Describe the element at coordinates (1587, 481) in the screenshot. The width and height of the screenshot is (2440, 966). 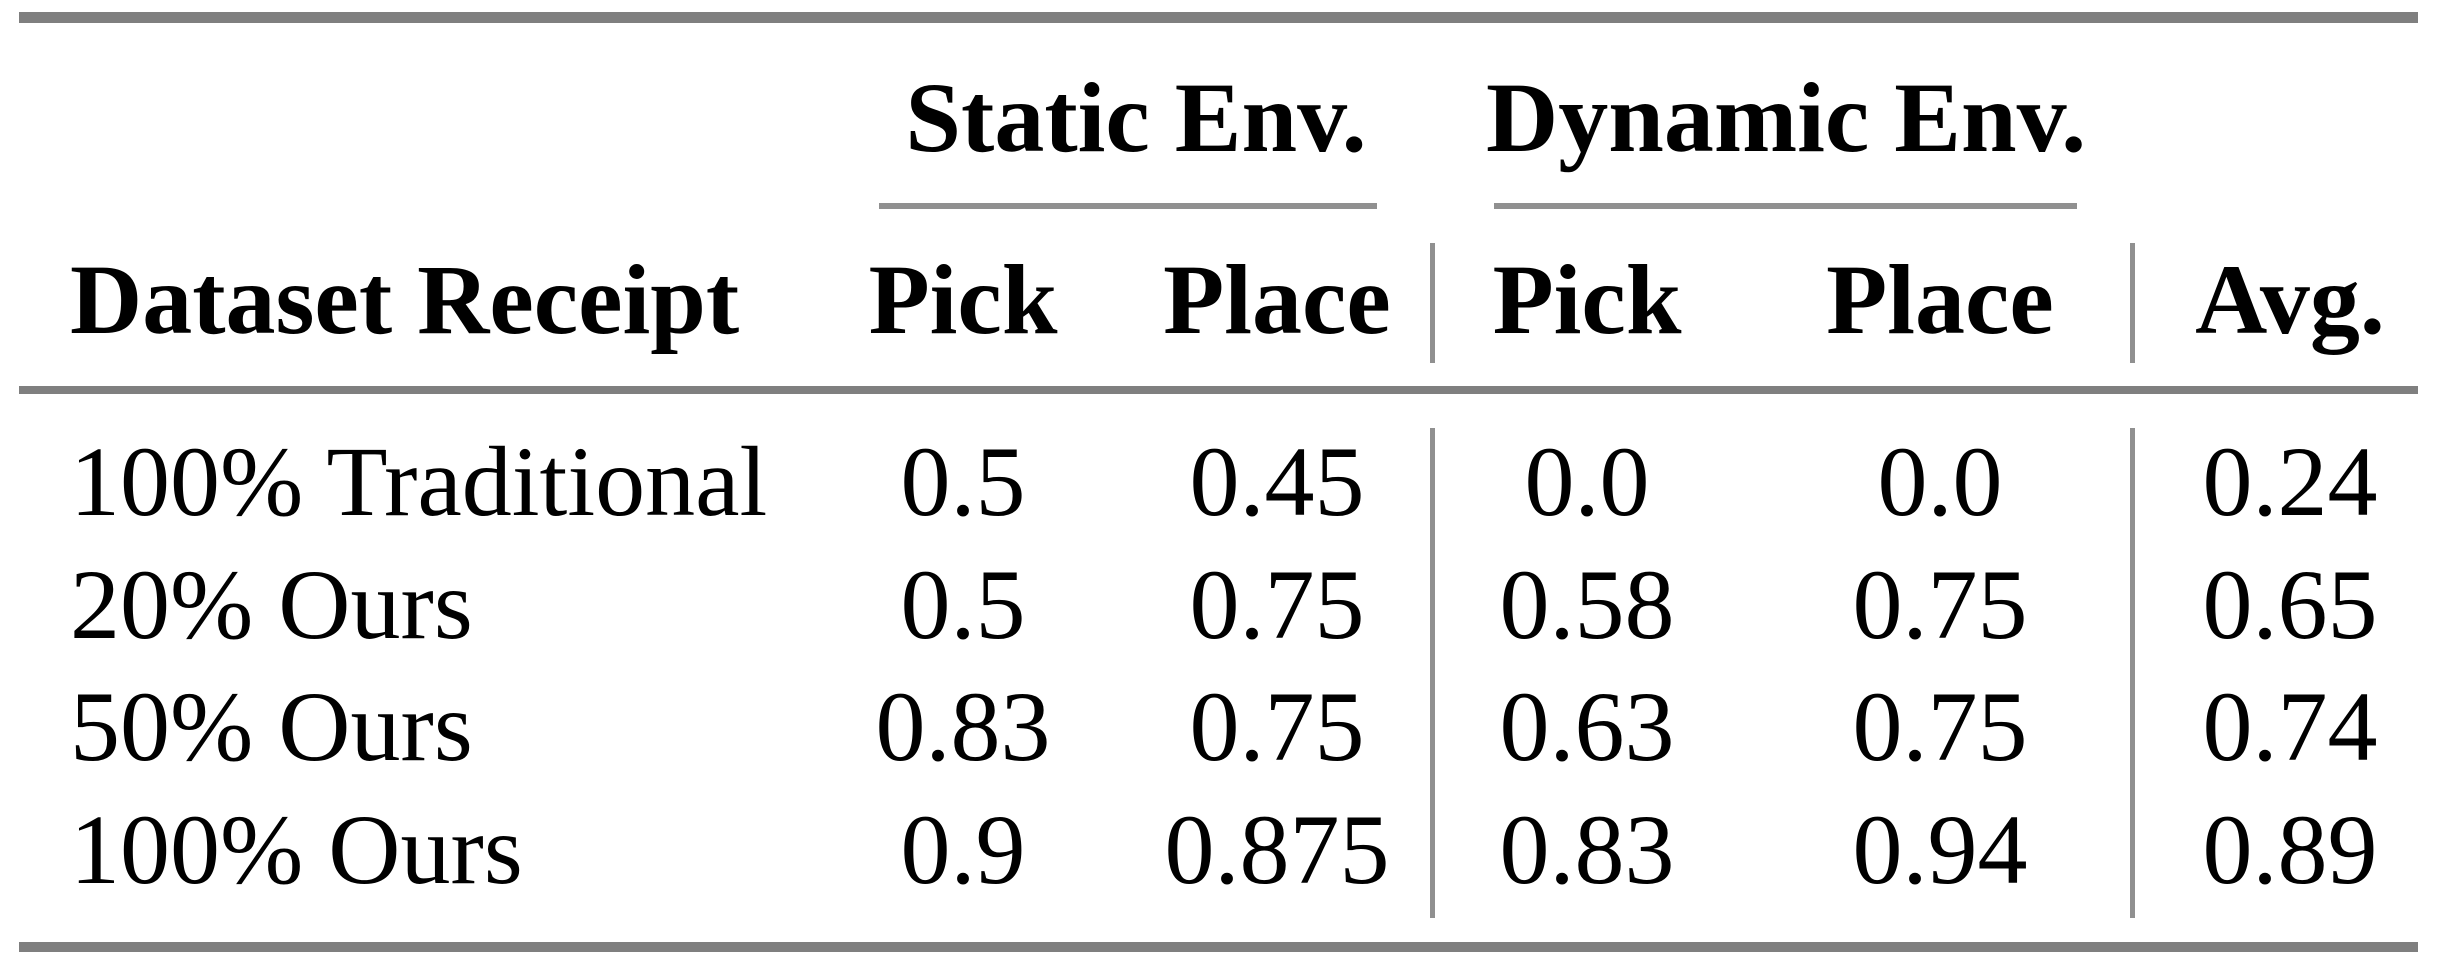
I see `dynamic-pick-value: 0.0` at that location.